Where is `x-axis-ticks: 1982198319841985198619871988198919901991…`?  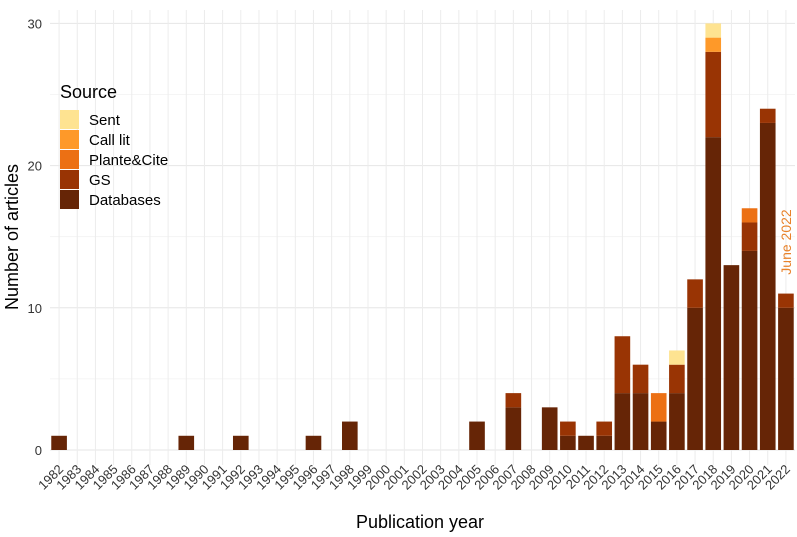
x-axis-ticks: 1982198319841985198619871988198919901991… is located at coordinates (414, 477).